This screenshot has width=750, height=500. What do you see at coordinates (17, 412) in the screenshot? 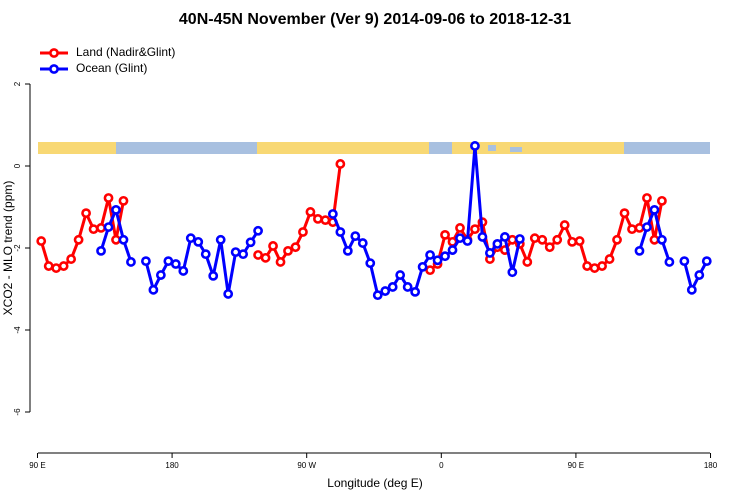
I see `y-tick-label: -6` at bounding box center [17, 412].